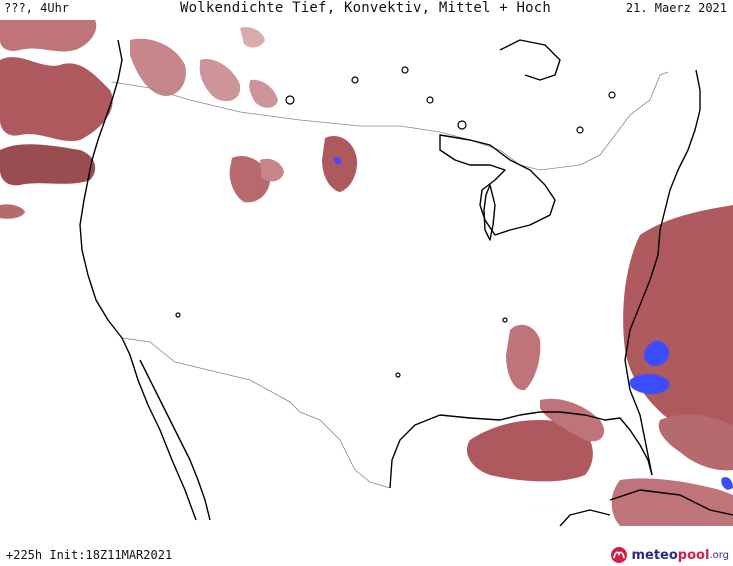 The height and width of the screenshot is (566, 733). I want to click on meteopool-logo: meteo pool .org, so click(669, 555).